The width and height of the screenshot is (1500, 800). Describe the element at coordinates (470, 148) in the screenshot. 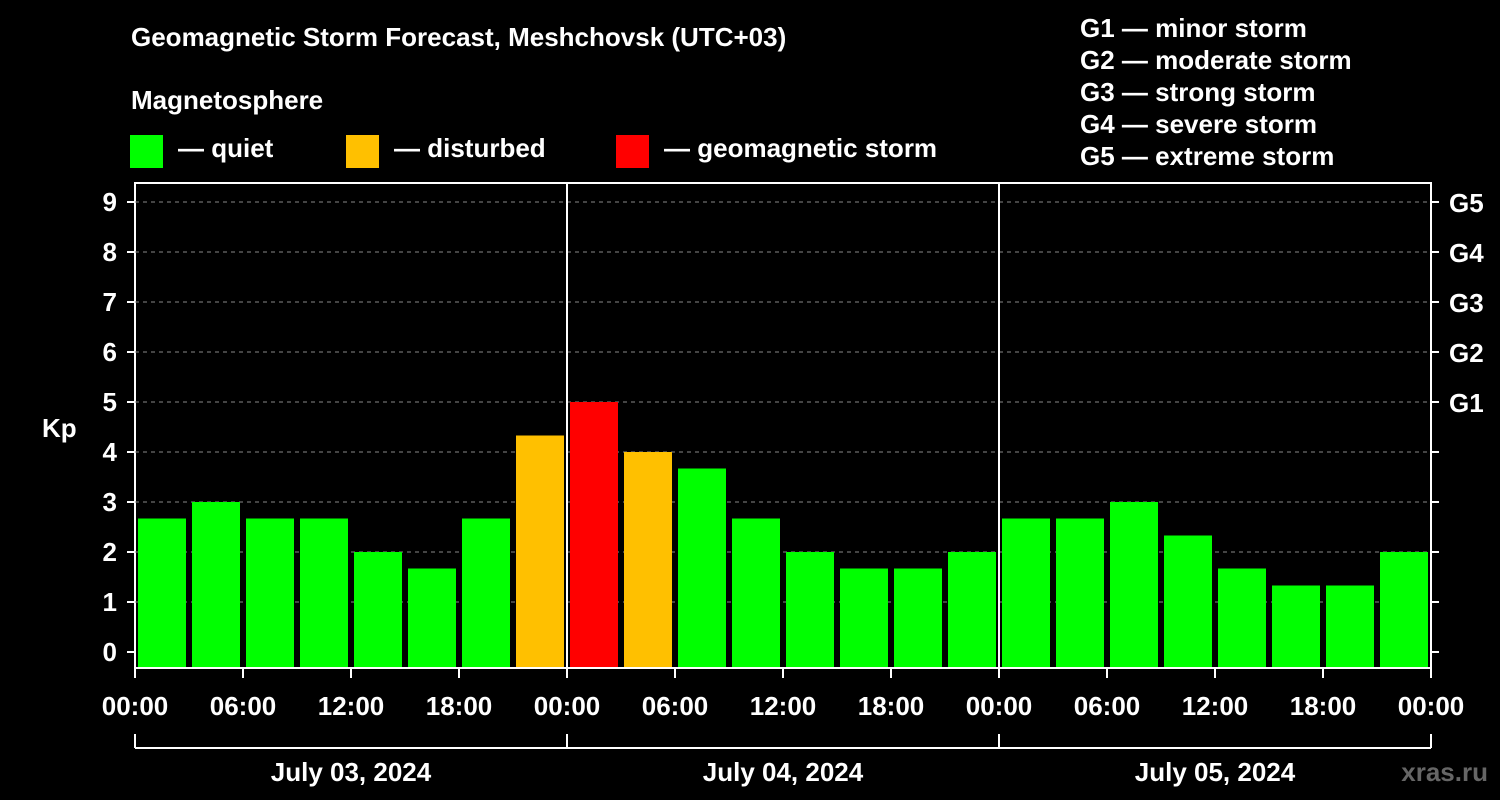

I see `legend-label-disturbed: — disturbed` at that location.